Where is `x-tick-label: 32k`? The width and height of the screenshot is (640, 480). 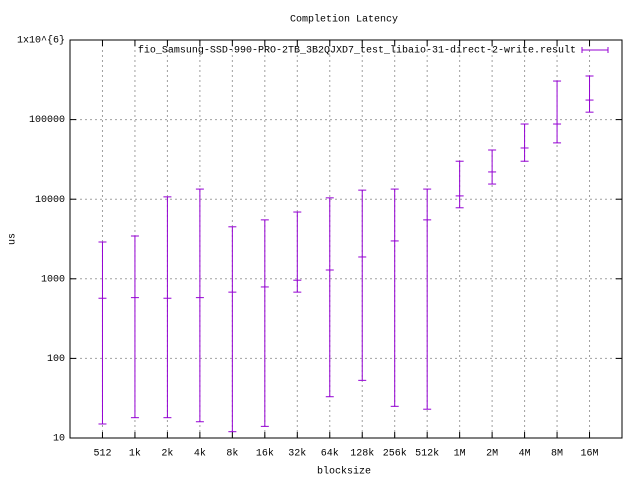
x-tick-label: 32k is located at coordinates (297, 454).